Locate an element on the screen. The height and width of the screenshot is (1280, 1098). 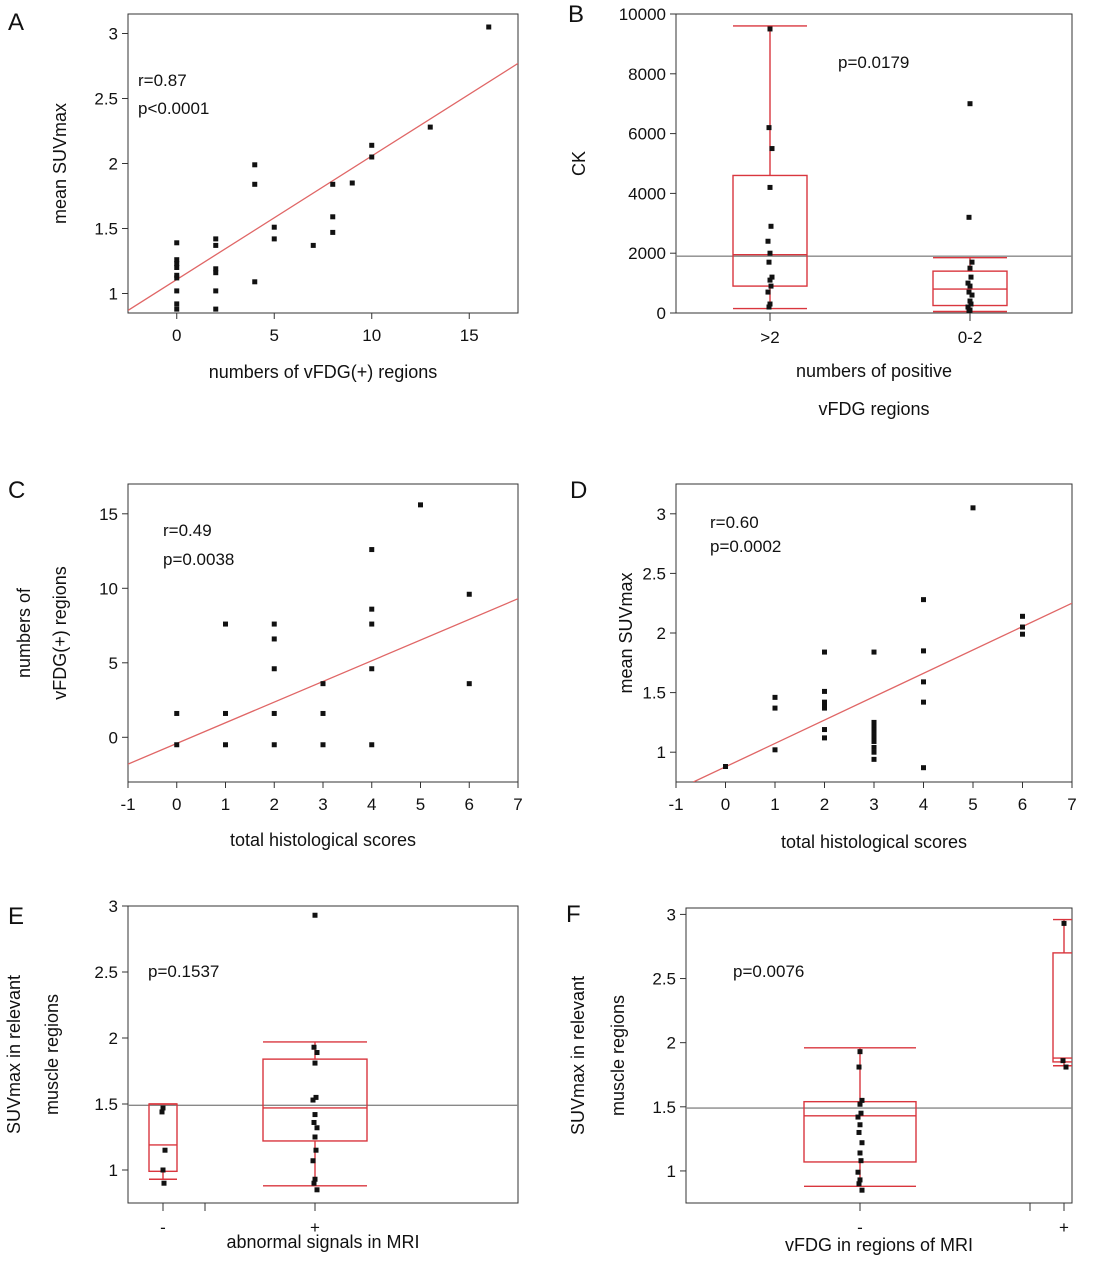
x-tick-label: 4 is located at coordinates (923, 804).